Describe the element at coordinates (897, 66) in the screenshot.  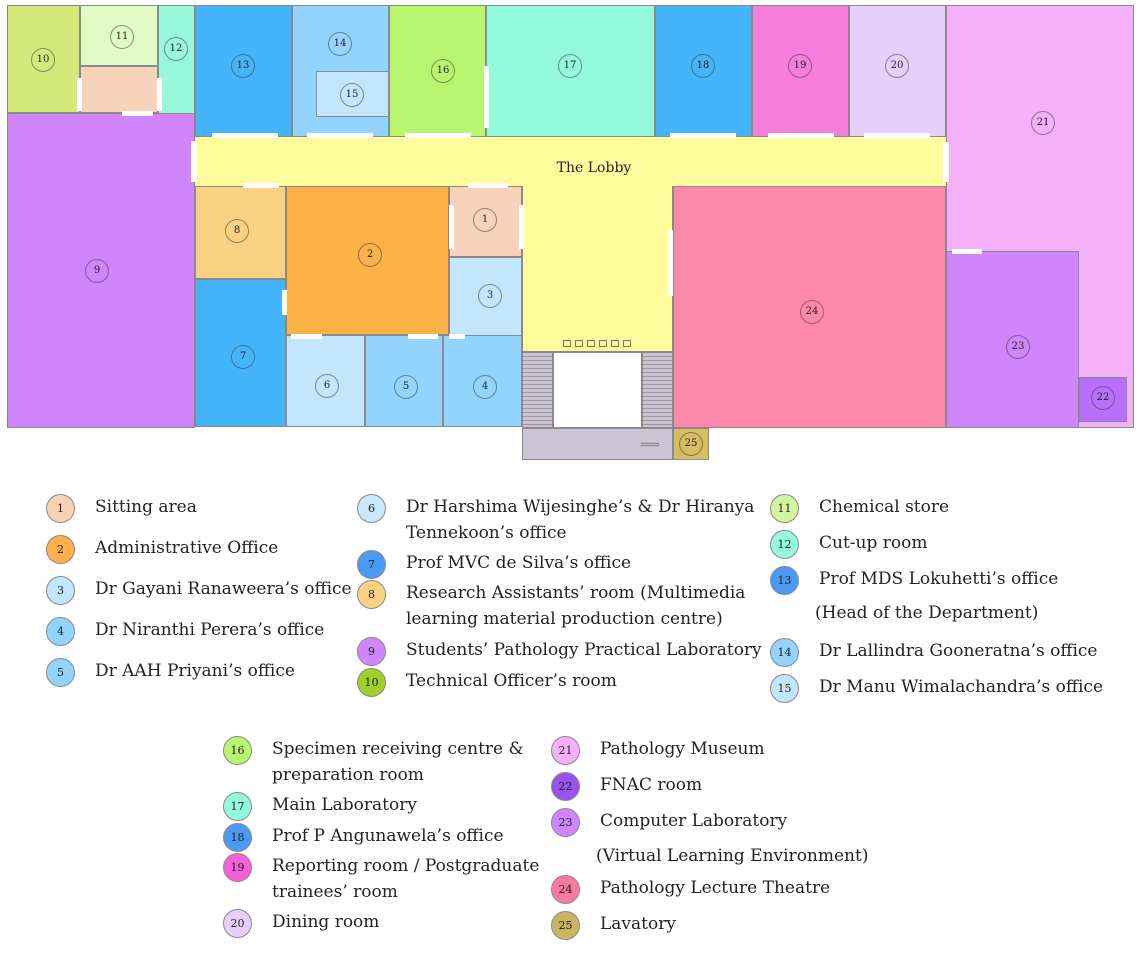
I see `room-number-badge: 20` at that location.